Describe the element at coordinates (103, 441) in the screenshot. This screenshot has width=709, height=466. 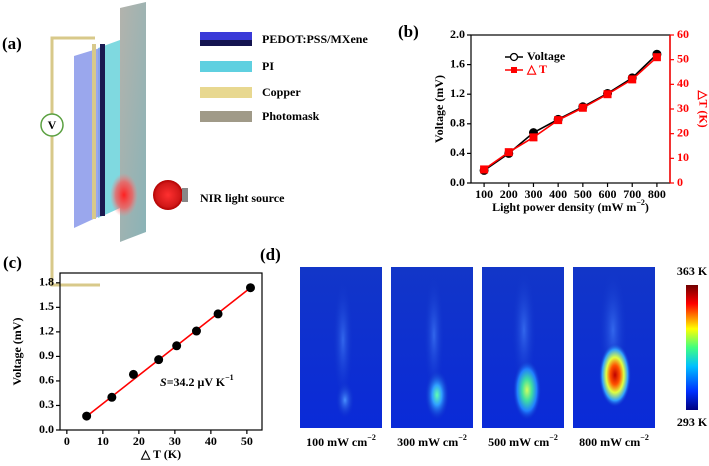
I see `x-tick-label: 10` at that location.